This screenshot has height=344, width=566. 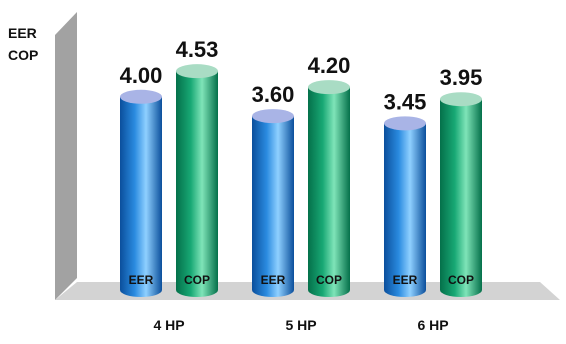 I want to click on bar-series-label-eer-2: EER, so click(x=405, y=280).